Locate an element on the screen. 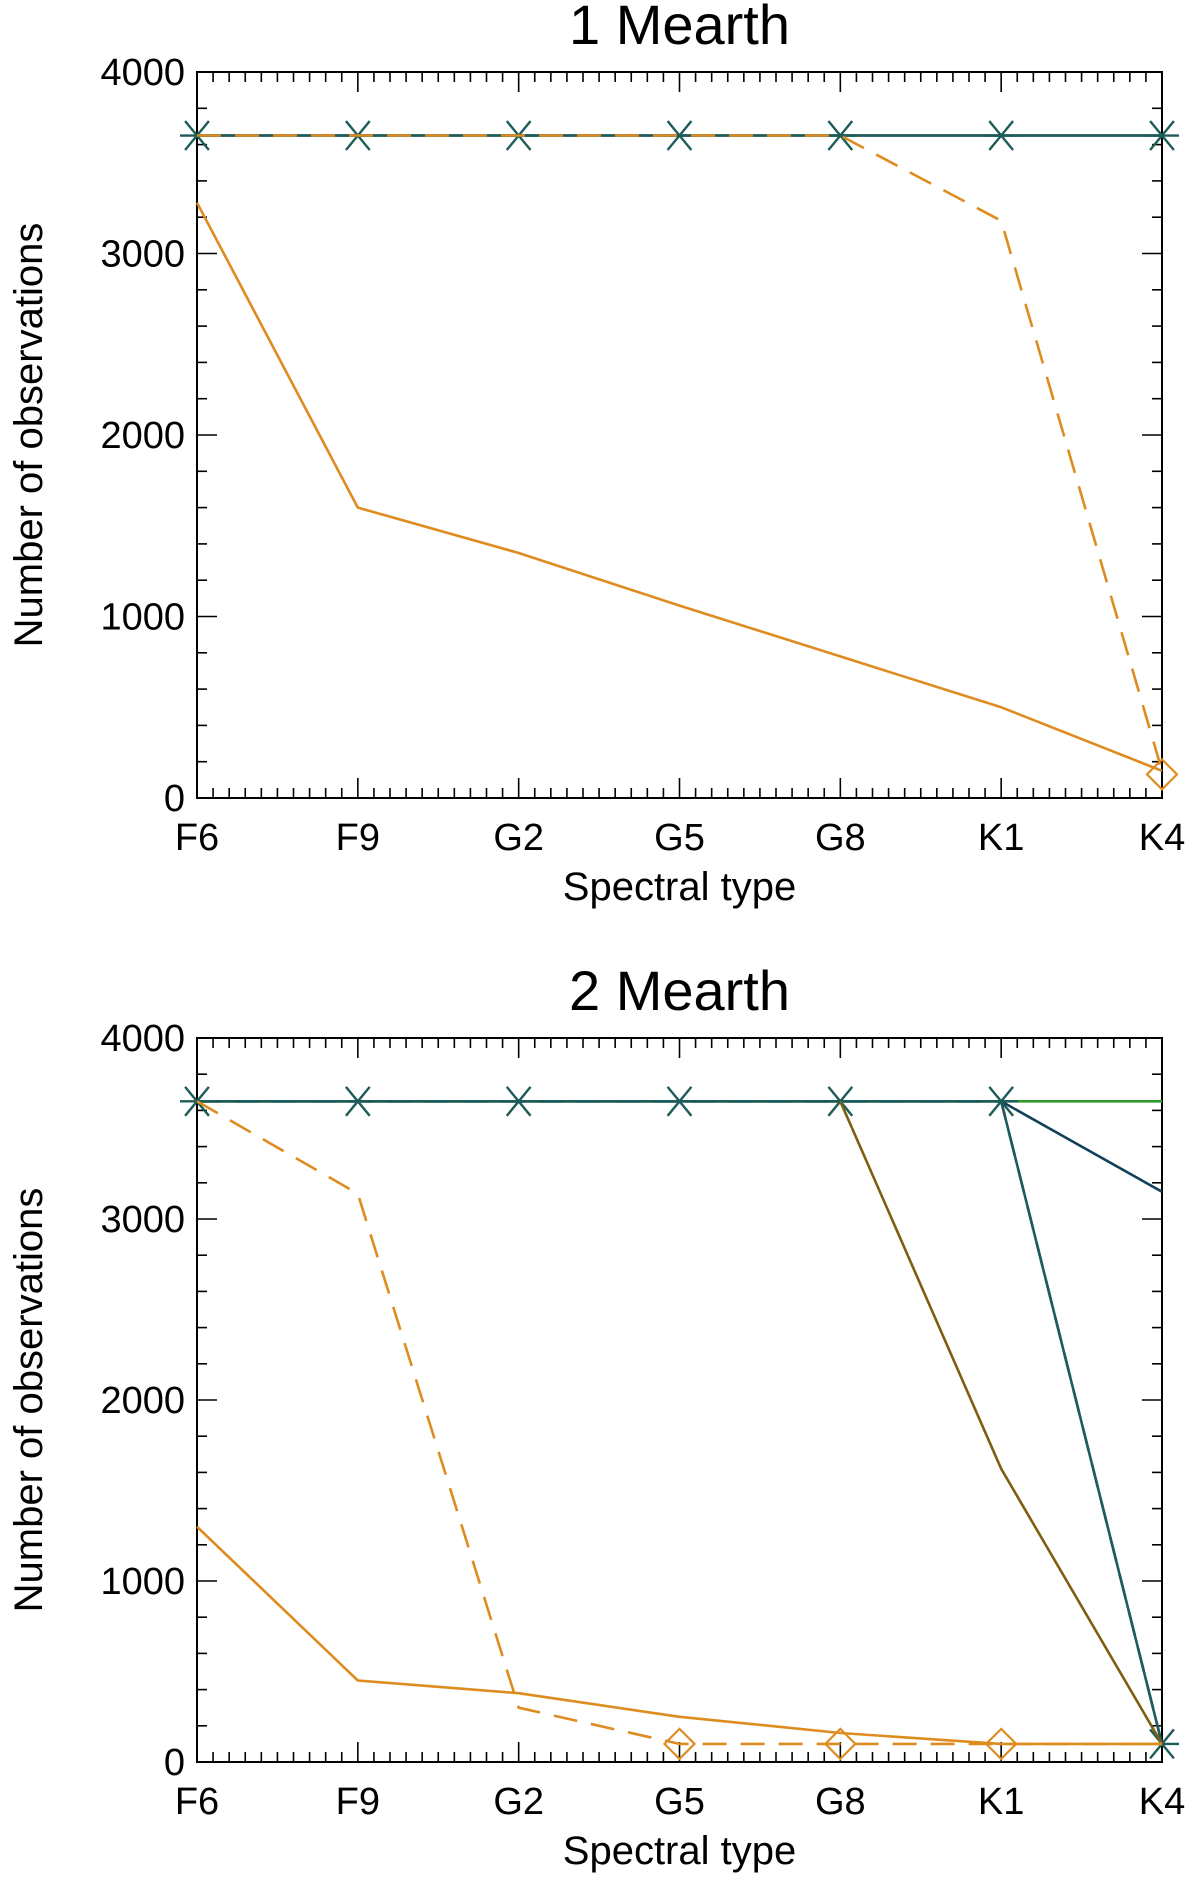 The width and height of the screenshot is (1200, 1882). chart-title: 2 Mearth is located at coordinates (679, 990).